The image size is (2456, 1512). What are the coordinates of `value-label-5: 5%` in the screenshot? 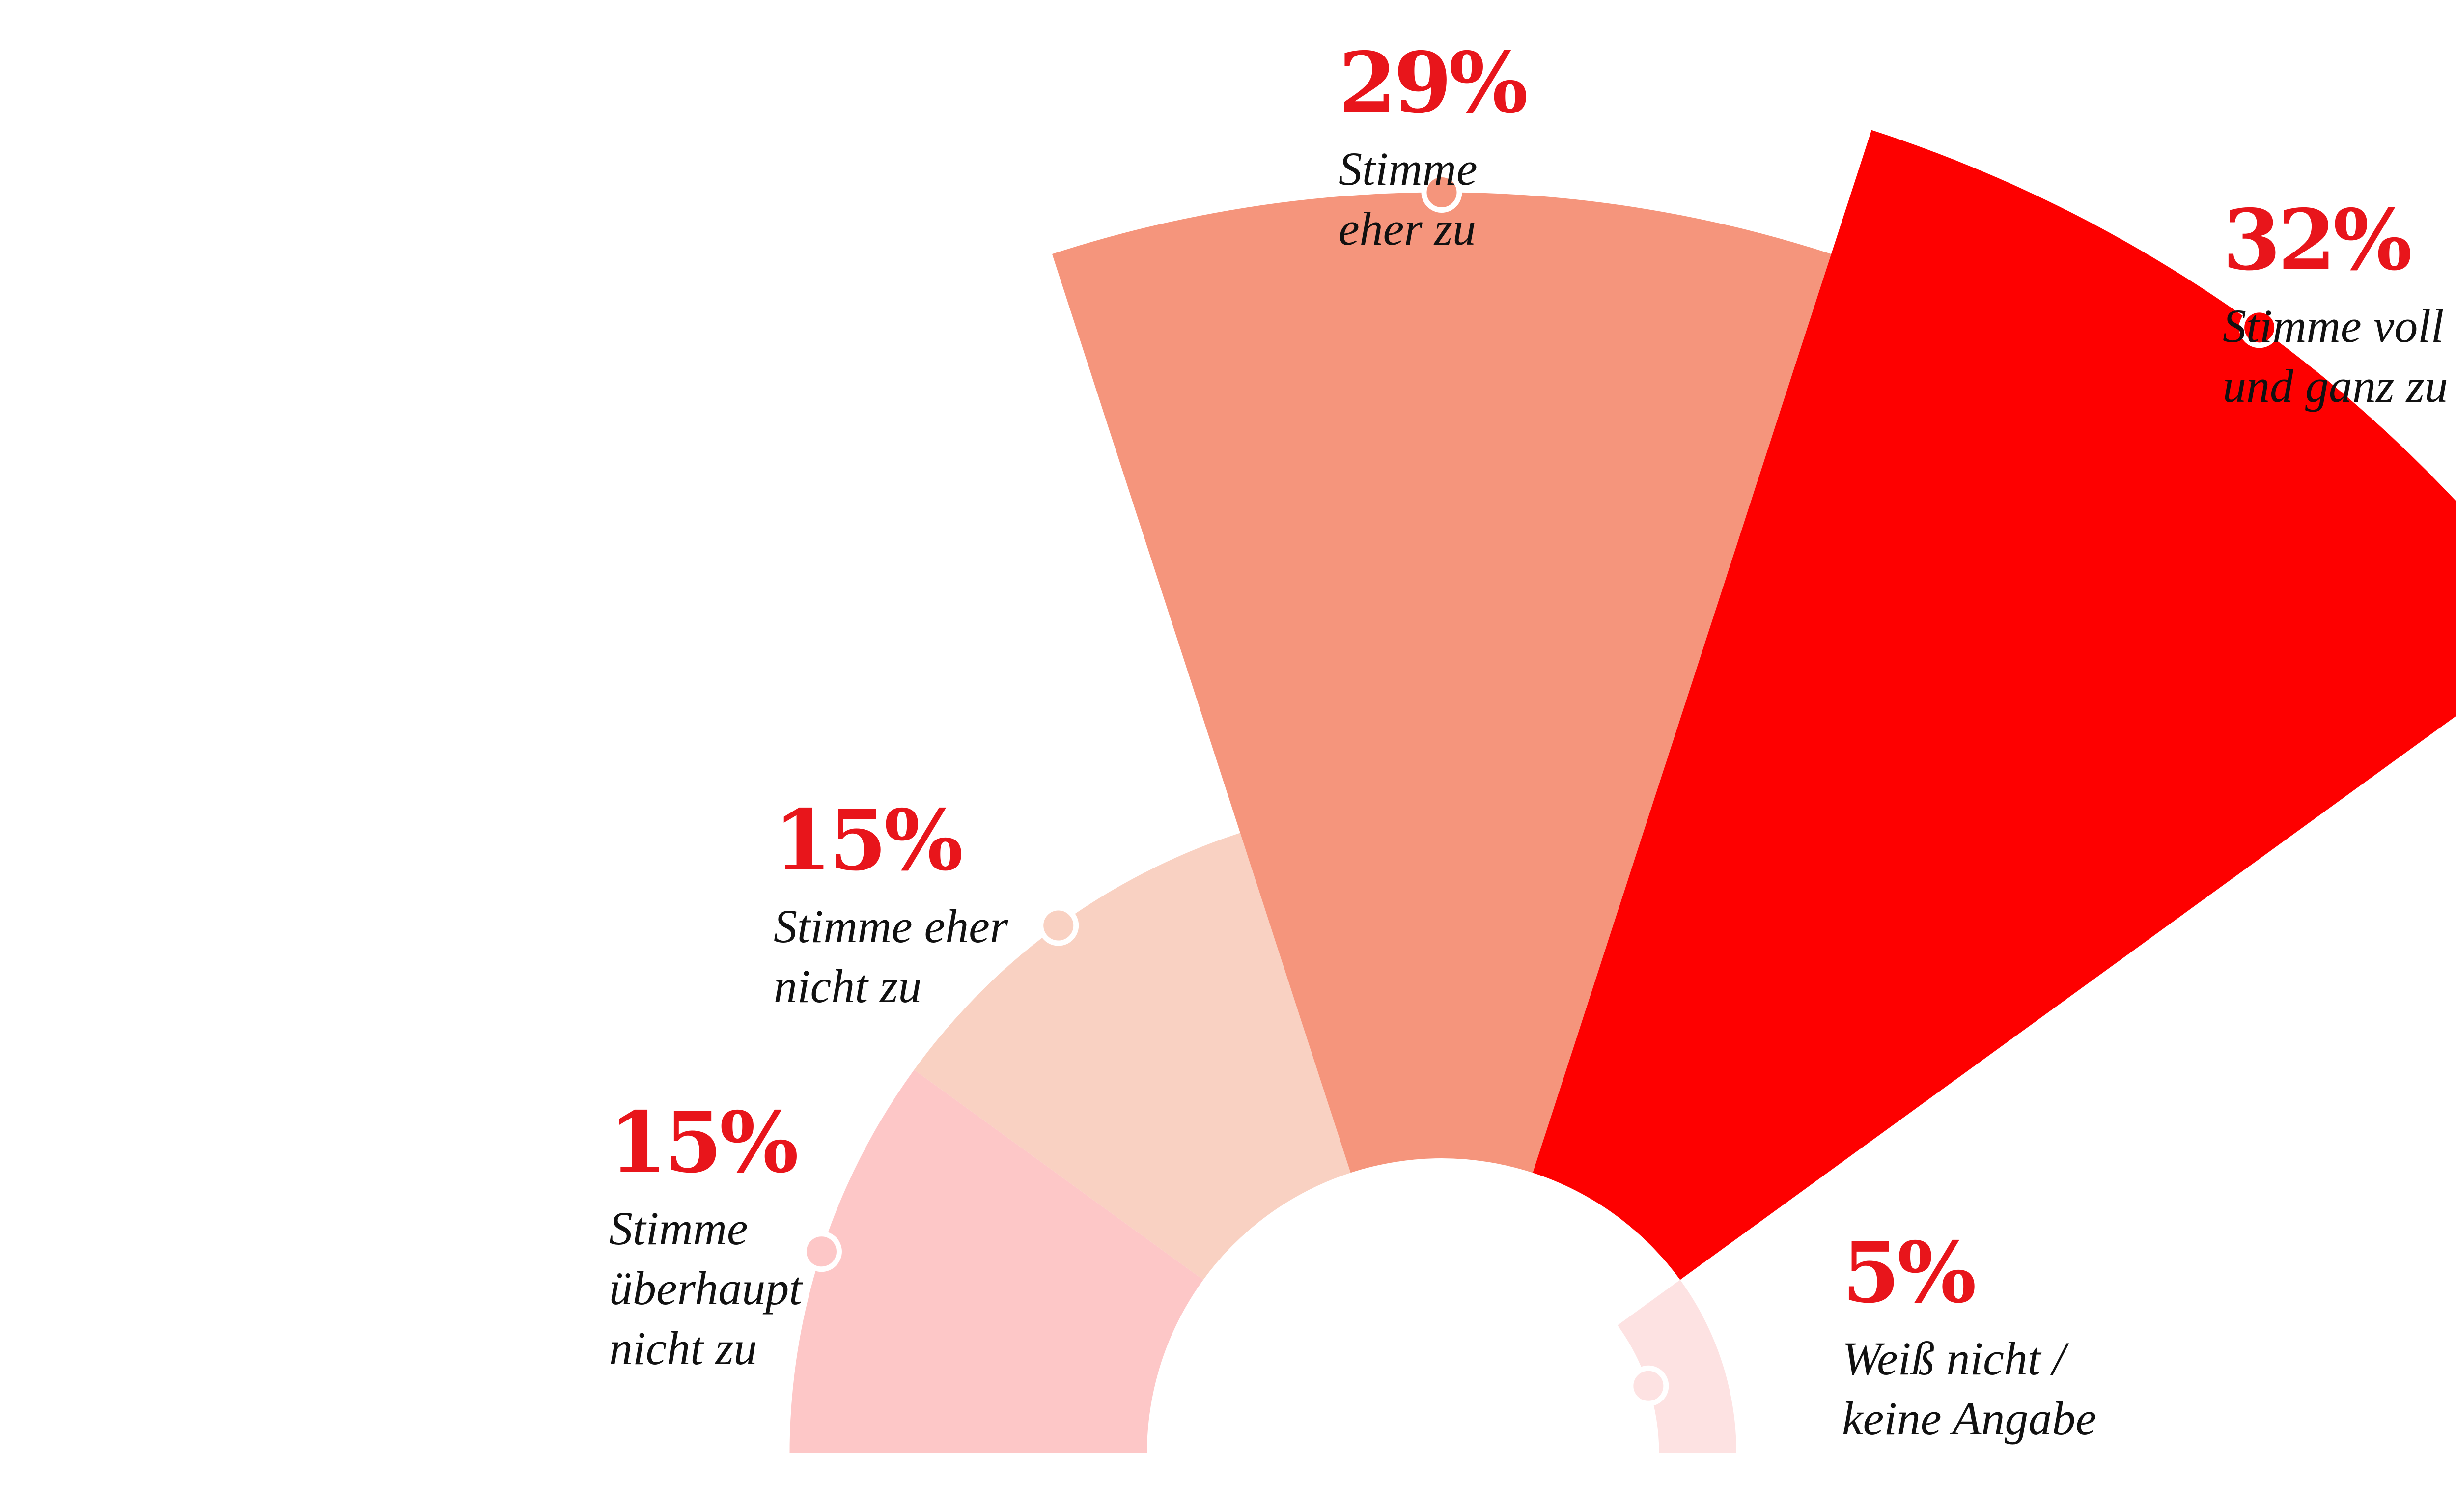 It's located at (1908, 1273).